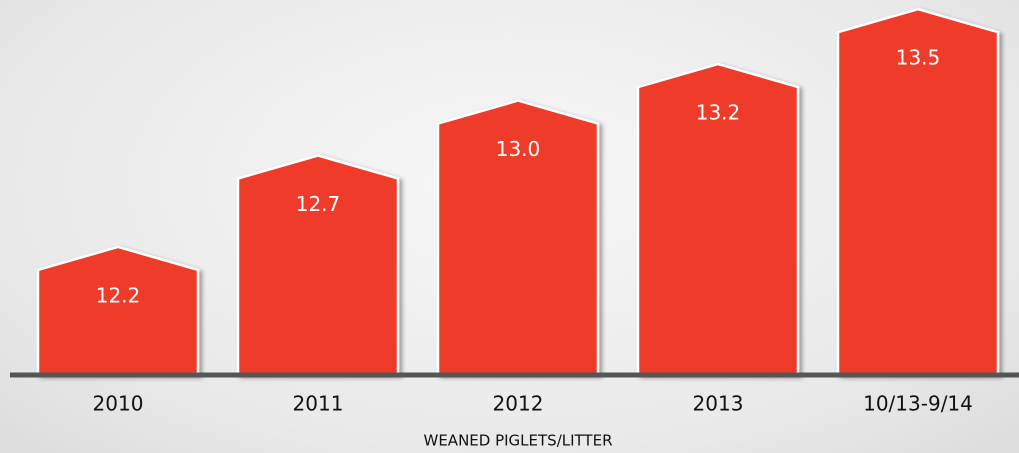 This screenshot has width=1019, height=453. I want to click on x-tick-label: 10/13-9/14, so click(918, 404).